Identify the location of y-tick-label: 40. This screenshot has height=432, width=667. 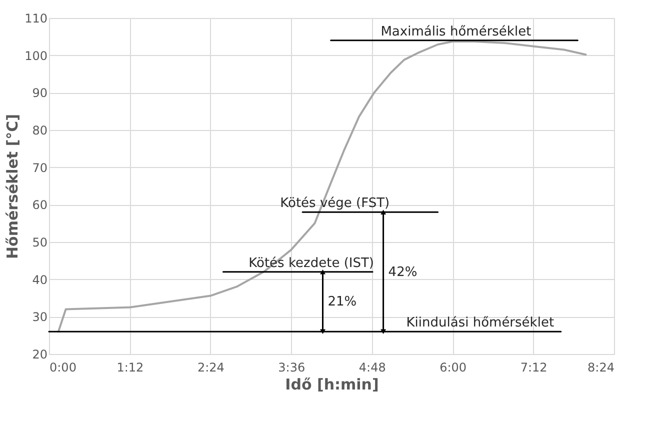
(40, 279).